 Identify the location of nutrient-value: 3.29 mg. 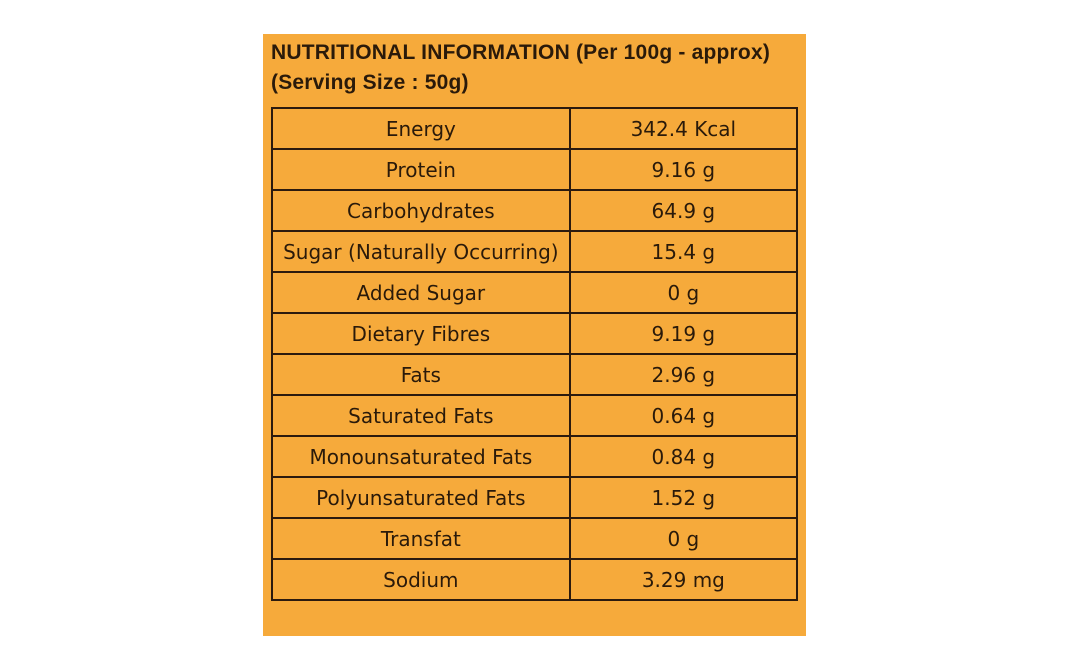
(683, 579).